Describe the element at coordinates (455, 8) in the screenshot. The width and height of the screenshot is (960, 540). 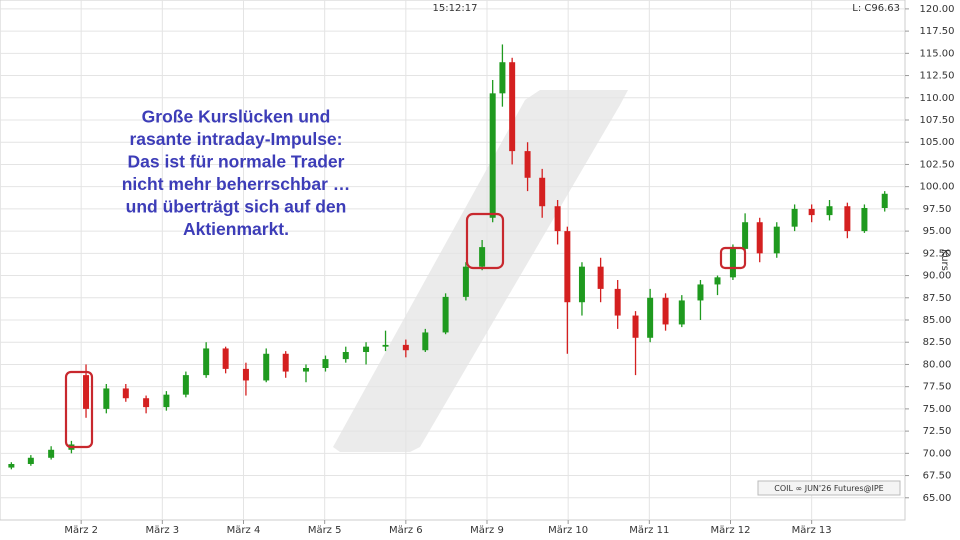
I see `time-label: 15:12:17` at that location.